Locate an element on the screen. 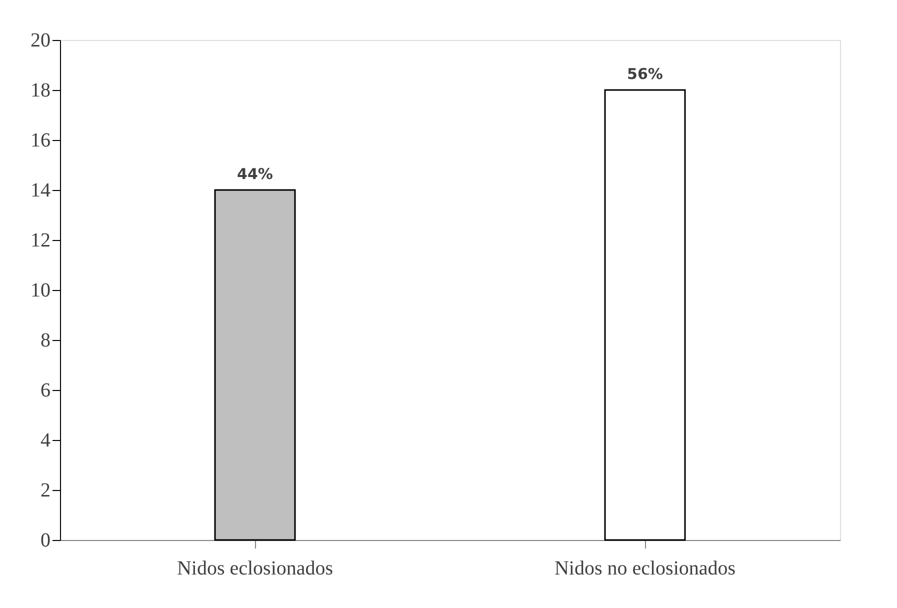  annotation: 44% is located at coordinates (255, 174).